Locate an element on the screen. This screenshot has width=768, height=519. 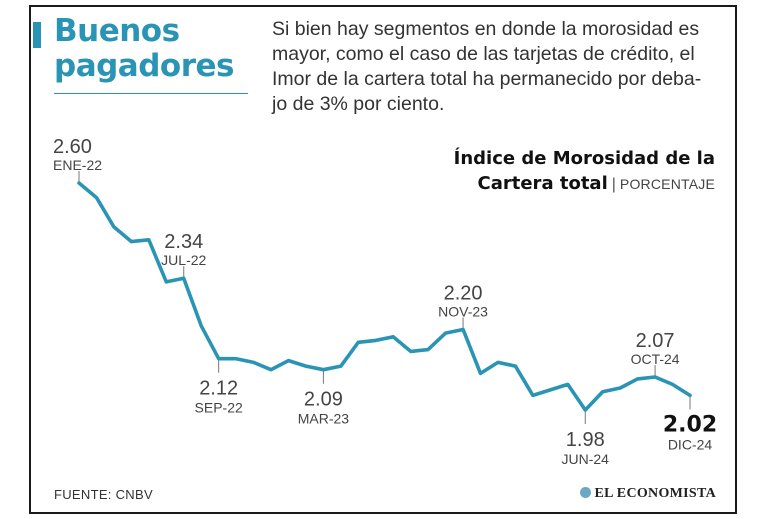
annotation-date-sep-22: SEP-22 is located at coordinates (219, 408).